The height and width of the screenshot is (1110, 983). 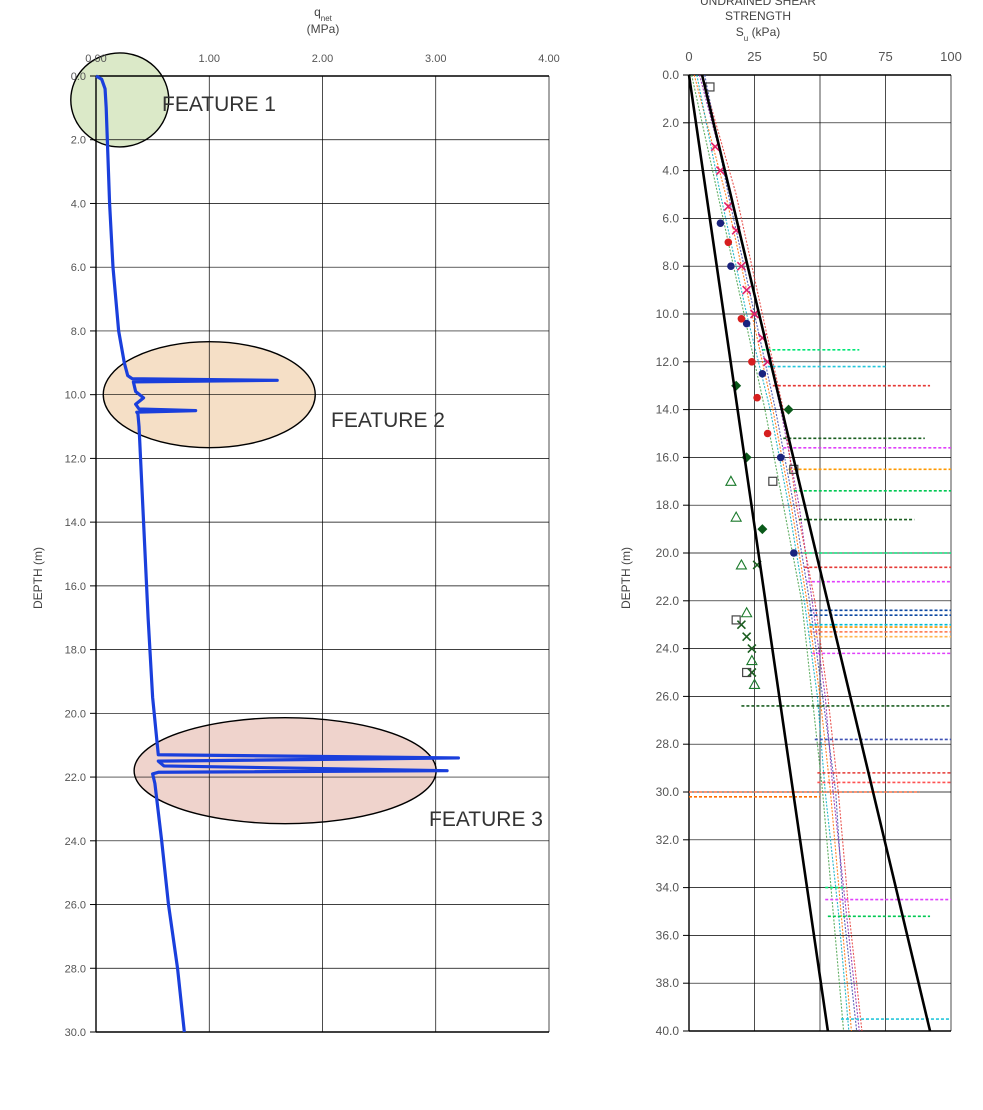 What do you see at coordinates (758, 4) in the screenshot?
I see `su-chart-title-line-1: UNDRAINED SHEAR` at bounding box center [758, 4].